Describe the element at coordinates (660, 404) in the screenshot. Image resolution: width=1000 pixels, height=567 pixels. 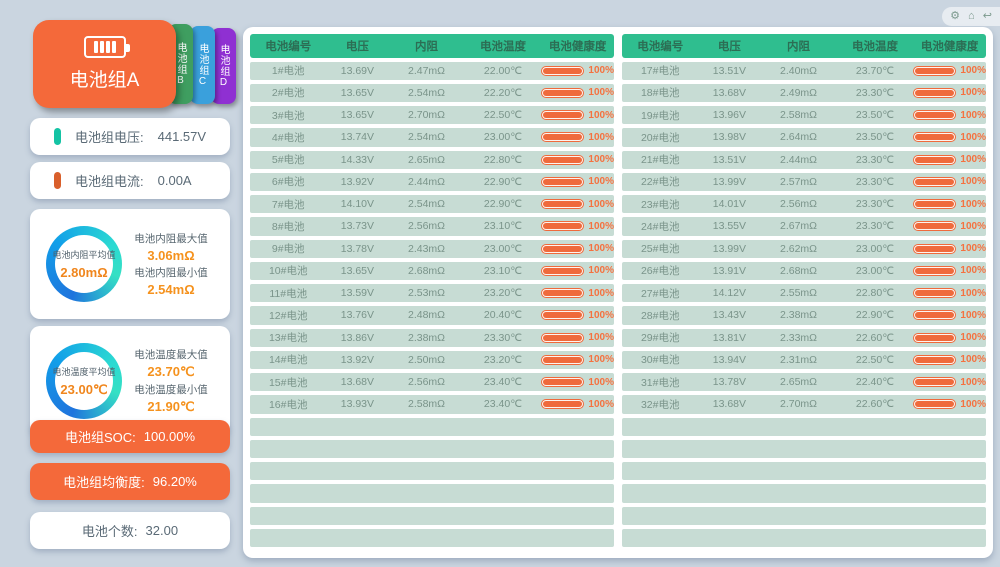
I see `cell-id: 32#电池` at that location.